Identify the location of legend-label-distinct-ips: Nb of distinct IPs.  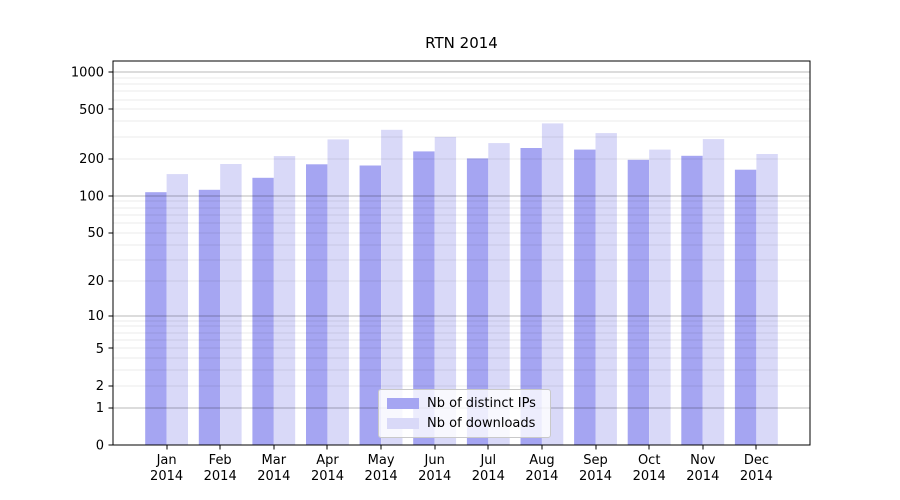
(481, 403).